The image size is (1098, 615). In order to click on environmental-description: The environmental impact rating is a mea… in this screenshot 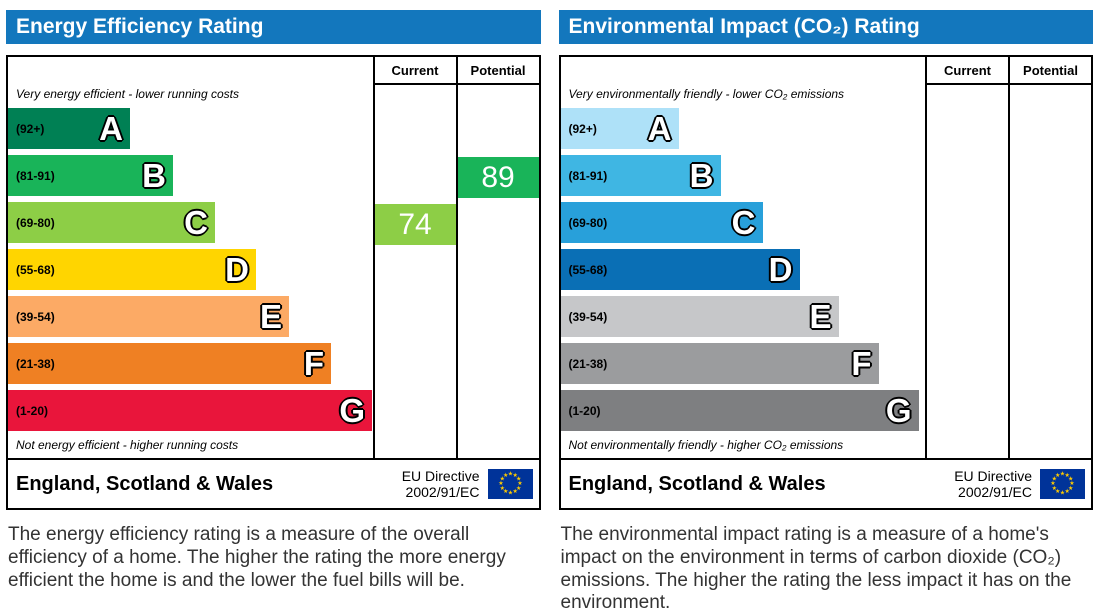, I will do `click(816, 569)`.